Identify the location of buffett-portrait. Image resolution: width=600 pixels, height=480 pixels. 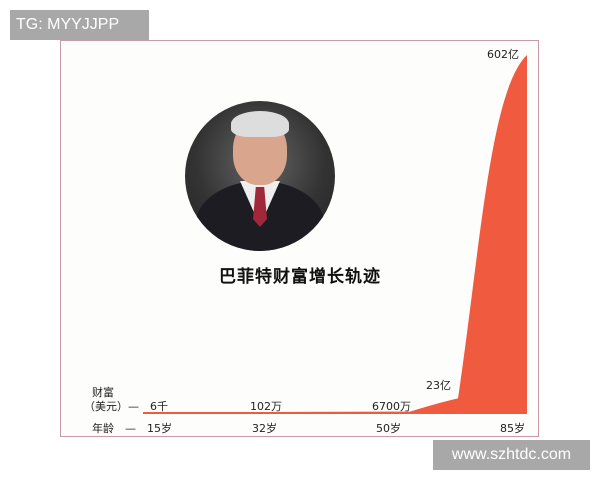
(260, 176).